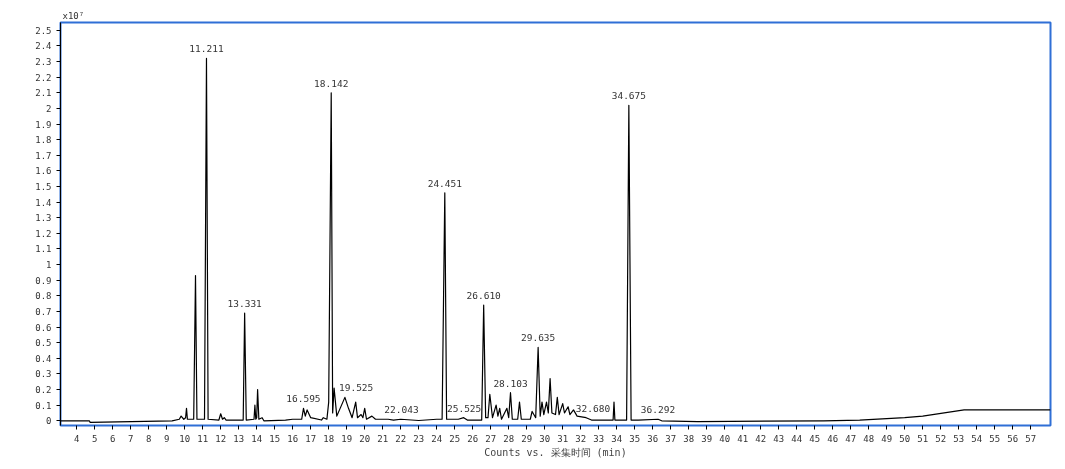 The height and width of the screenshot is (469, 1065). I want to click on x-tick-label: 6, so click(112, 438).